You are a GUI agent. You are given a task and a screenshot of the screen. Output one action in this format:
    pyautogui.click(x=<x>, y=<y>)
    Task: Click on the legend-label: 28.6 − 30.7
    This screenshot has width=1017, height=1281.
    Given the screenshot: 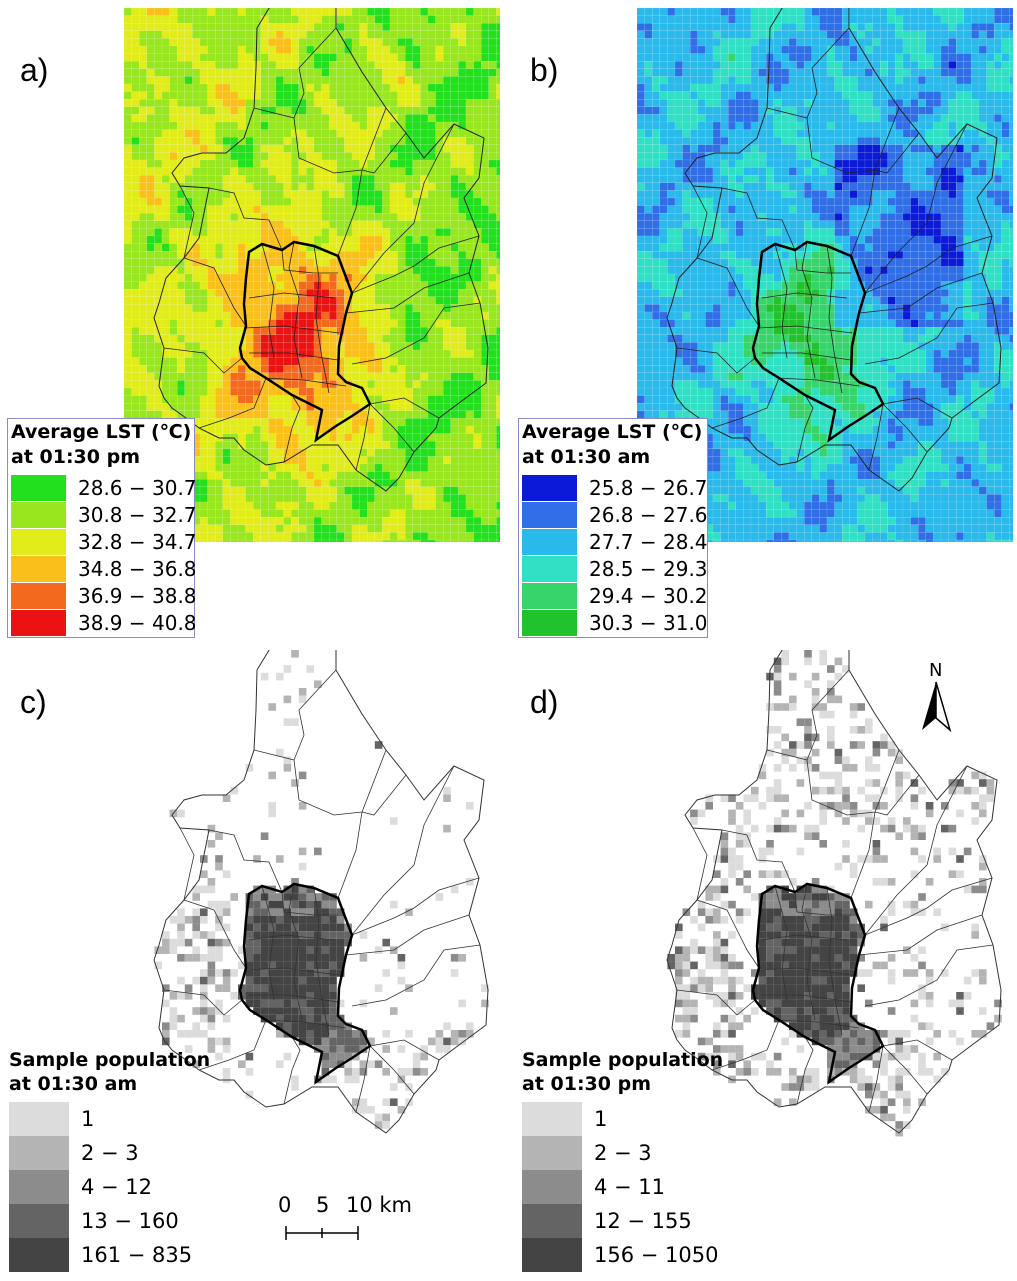 What is the action you would take?
    pyautogui.click(x=137, y=488)
    